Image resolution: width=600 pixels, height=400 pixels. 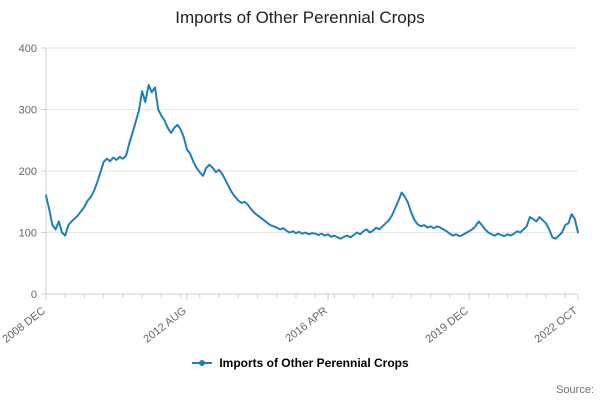 What do you see at coordinates (28, 172) in the screenshot?
I see `y-axis-tick-label: 200` at bounding box center [28, 172].